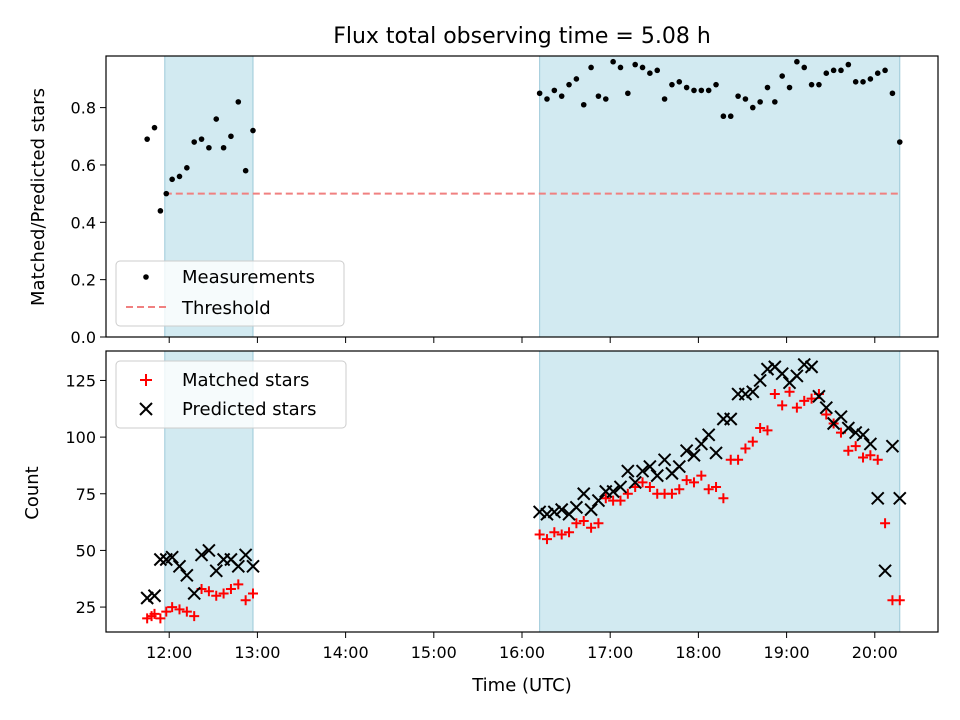  What do you see at coordinates (83, 108) in the screenshot?
I see `y-tick-label: 0.8` at bounding box center [83, 108].